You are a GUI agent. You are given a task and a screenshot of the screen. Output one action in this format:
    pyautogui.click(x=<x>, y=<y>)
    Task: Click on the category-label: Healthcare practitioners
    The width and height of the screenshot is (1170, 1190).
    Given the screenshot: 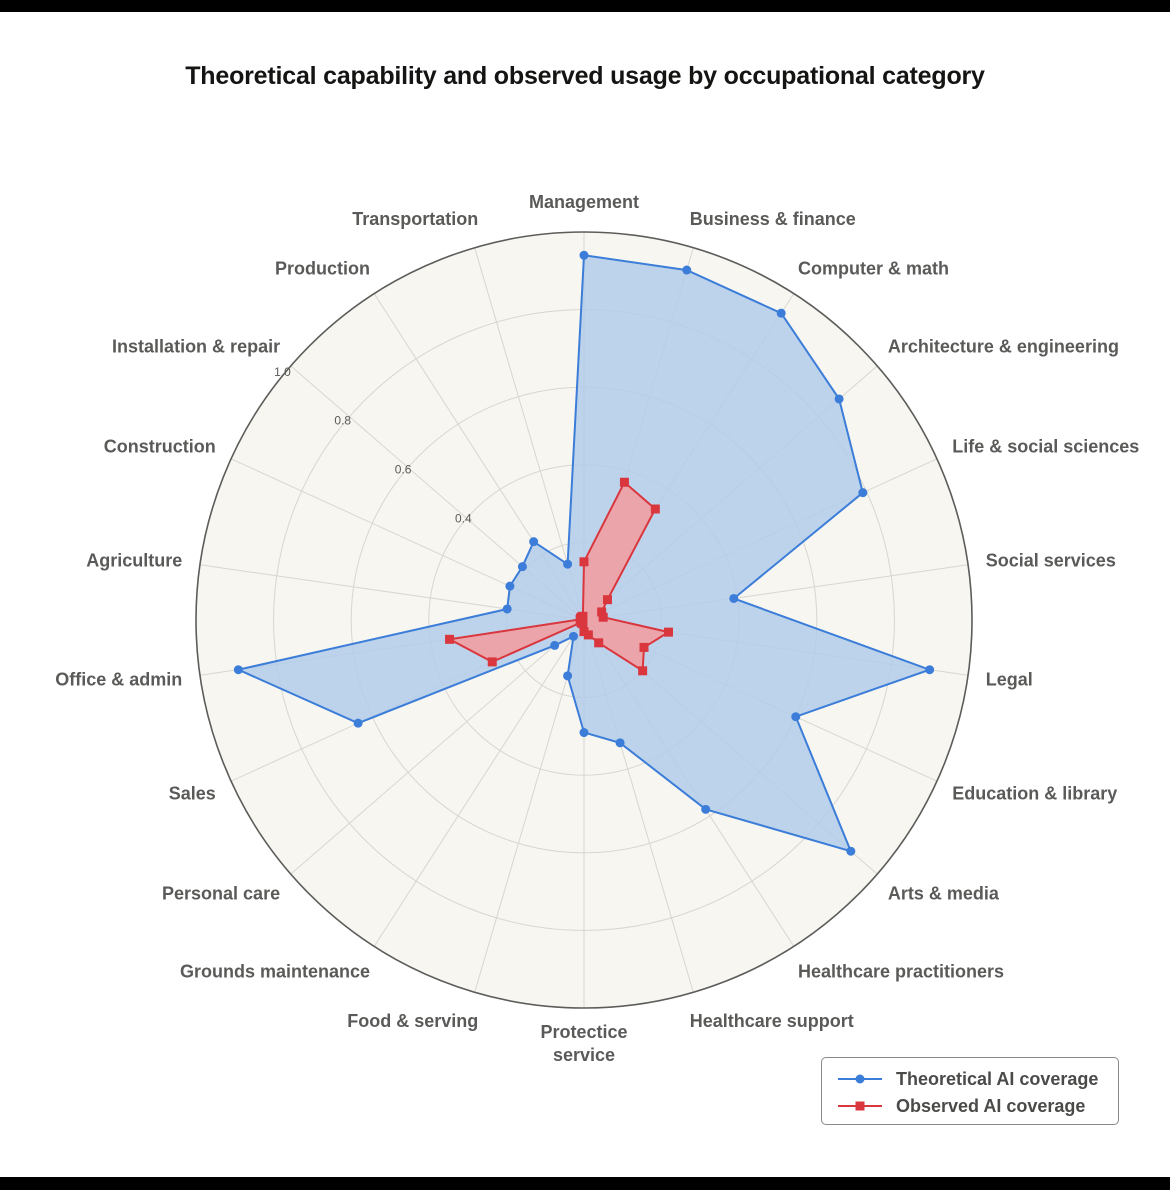 What is the action you would take?
    pyautogui.click(x=901, y=972)
    